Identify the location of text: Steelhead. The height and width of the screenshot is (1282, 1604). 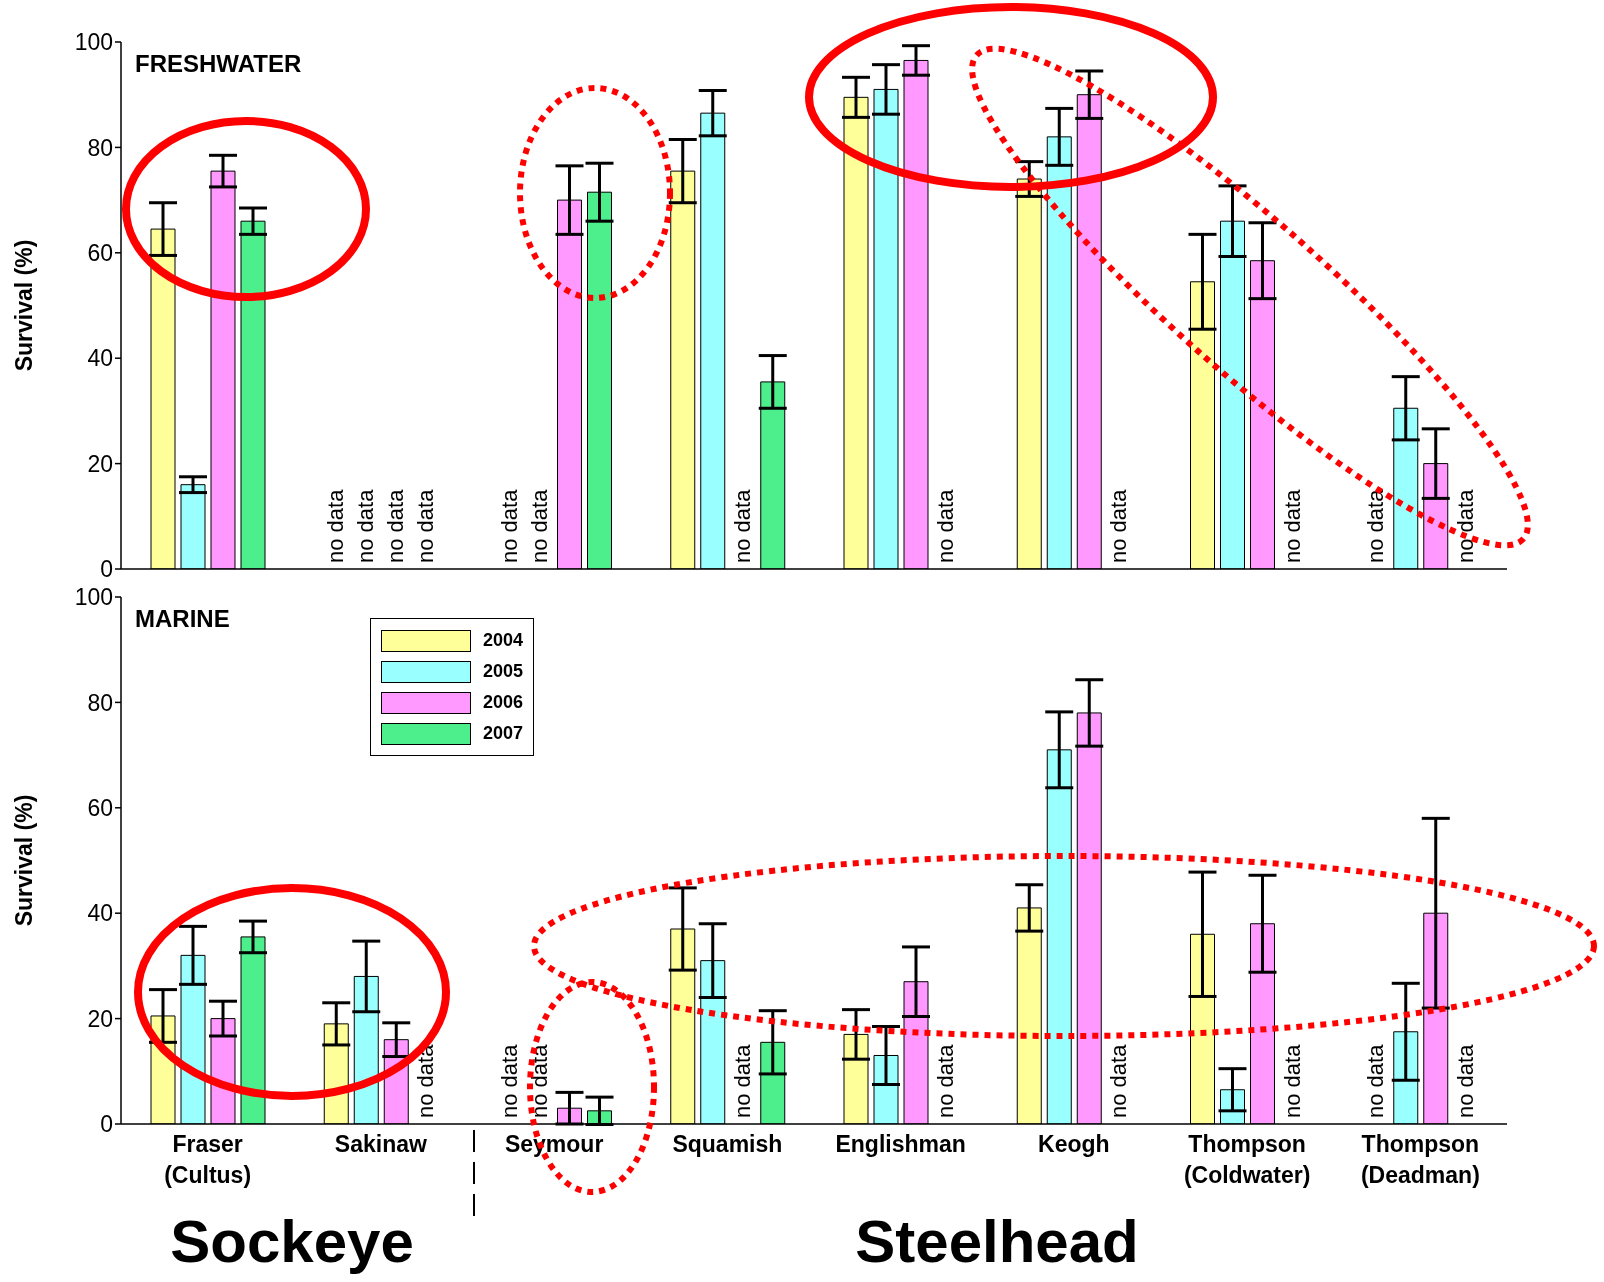
(997, 1241).